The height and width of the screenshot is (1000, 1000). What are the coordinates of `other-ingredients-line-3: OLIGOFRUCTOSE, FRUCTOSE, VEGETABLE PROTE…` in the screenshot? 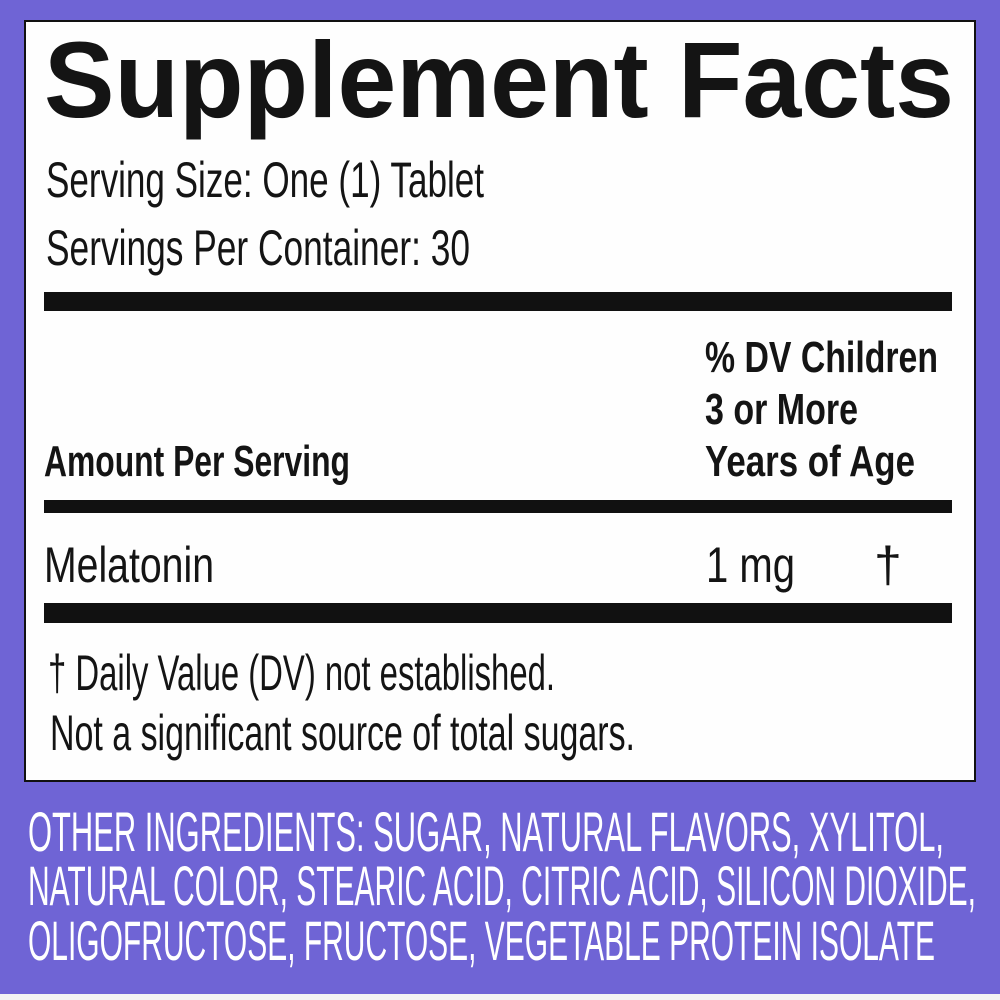 It's located at (481, 940).